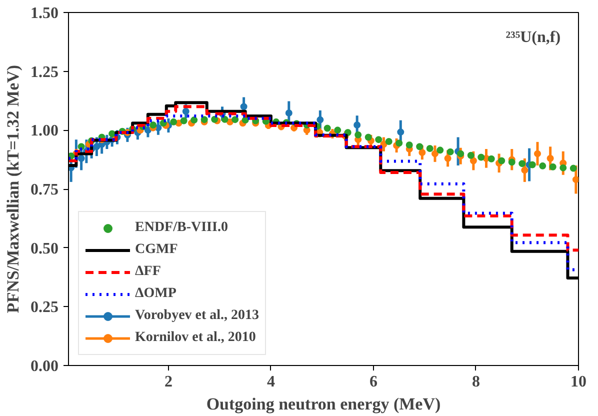 This screenshot has width=598, height=416. What do you see at coordinates (195, 338) in the screenshot?
I see `legend-label: Kornilov et al., 2010` at bounding box center [195, 338].